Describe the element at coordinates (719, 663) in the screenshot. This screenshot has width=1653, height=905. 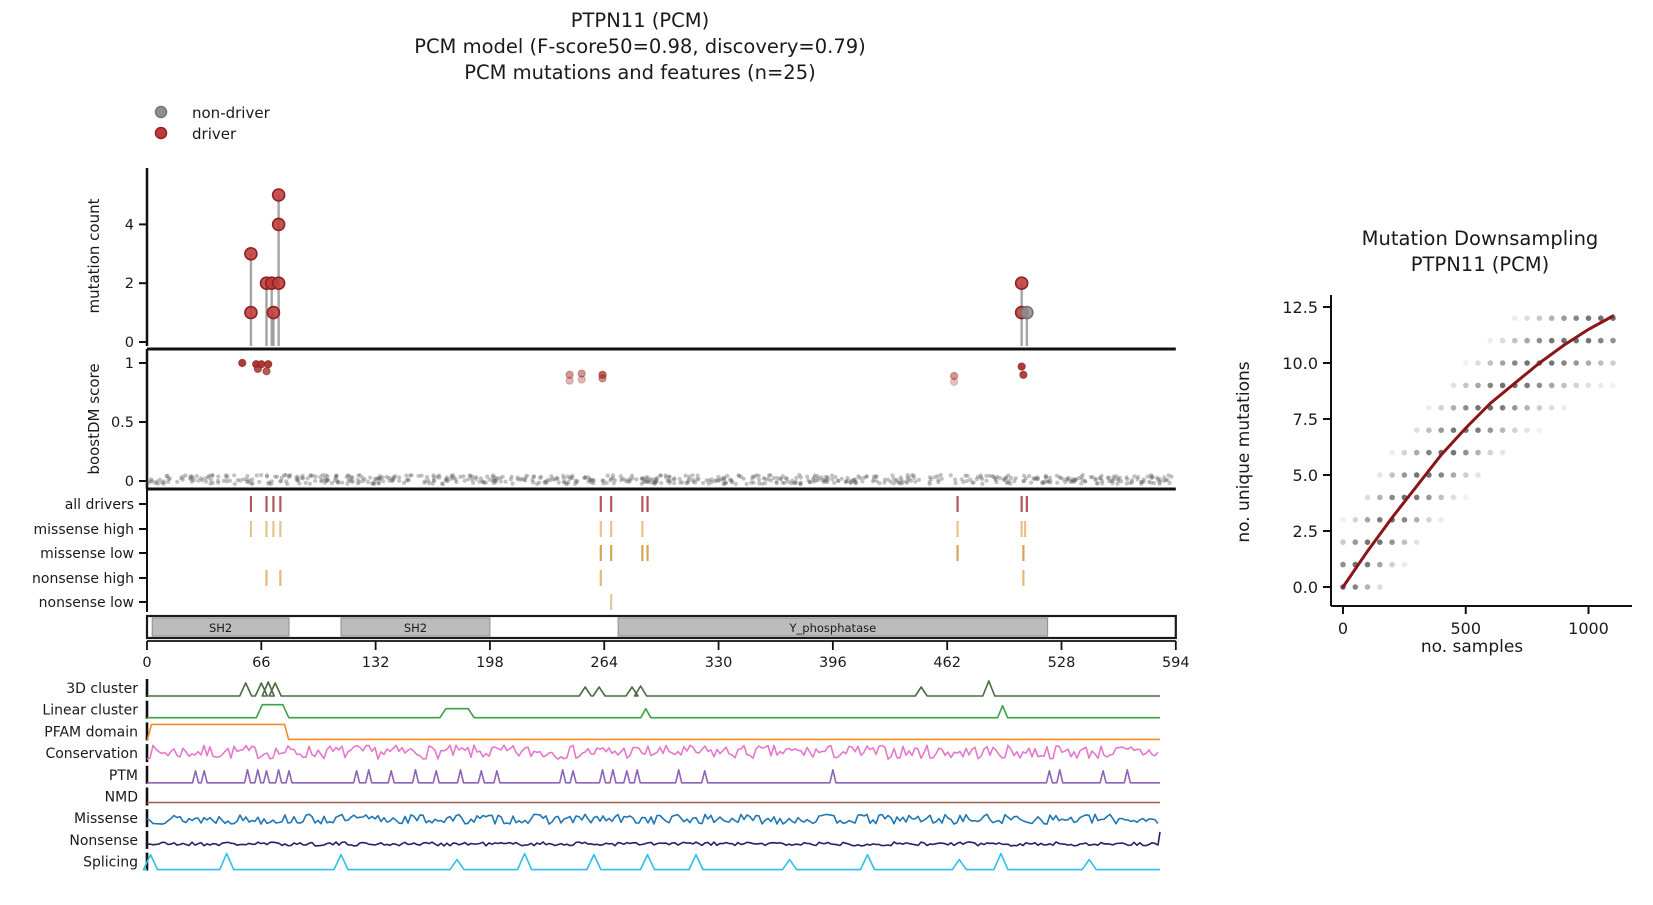
I see `x-tick-label: 330` at that location.